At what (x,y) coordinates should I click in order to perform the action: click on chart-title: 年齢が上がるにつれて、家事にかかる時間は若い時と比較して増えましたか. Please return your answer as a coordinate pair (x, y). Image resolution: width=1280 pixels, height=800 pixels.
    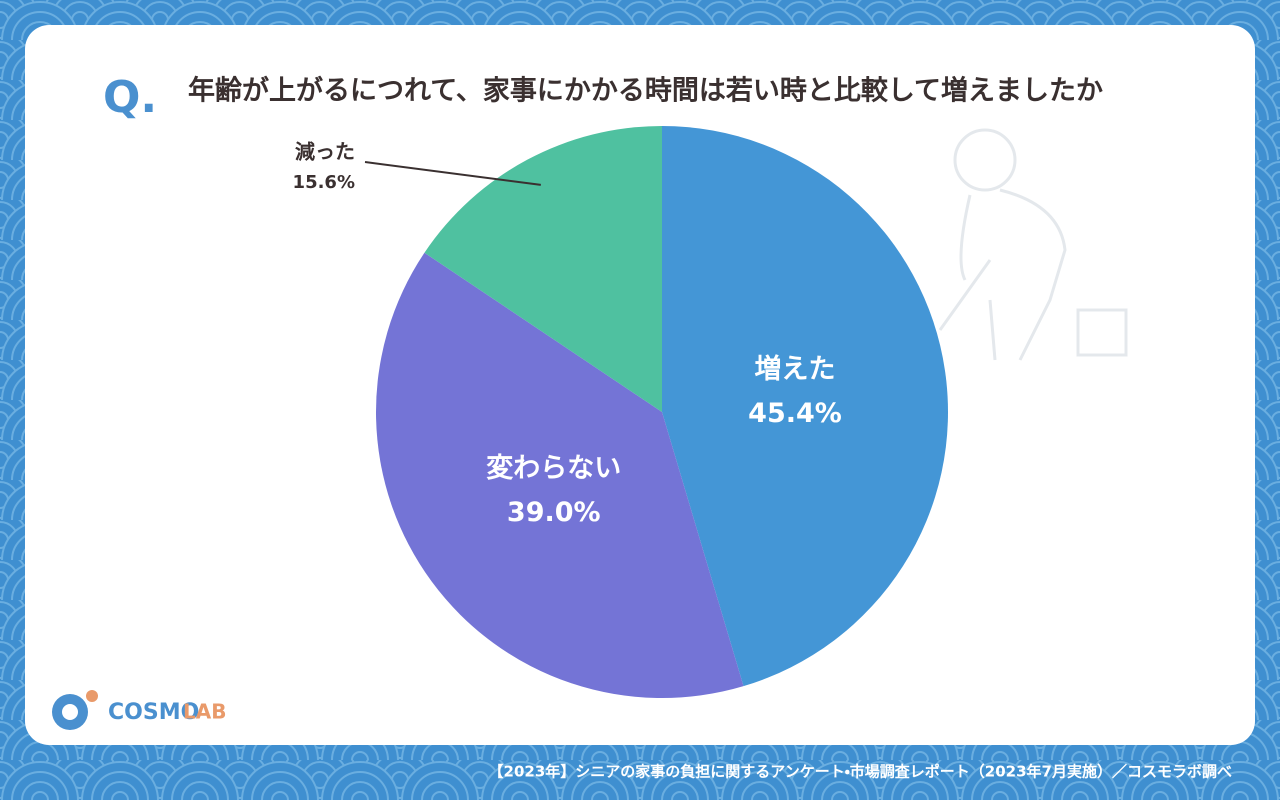
    Looking at the image, I should click on (645, 91).